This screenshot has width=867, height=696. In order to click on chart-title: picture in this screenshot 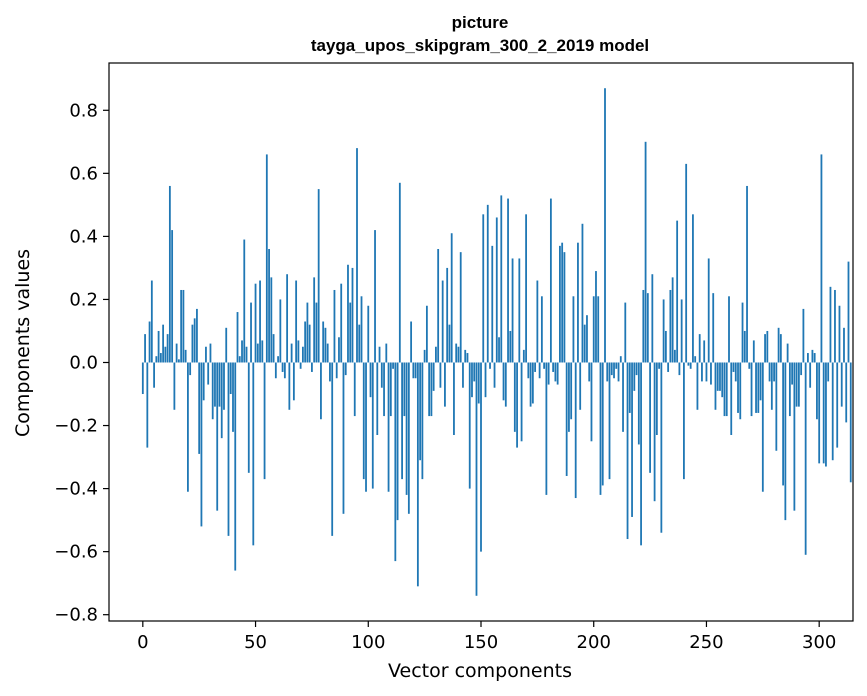, I will do `click(480, 22)`.